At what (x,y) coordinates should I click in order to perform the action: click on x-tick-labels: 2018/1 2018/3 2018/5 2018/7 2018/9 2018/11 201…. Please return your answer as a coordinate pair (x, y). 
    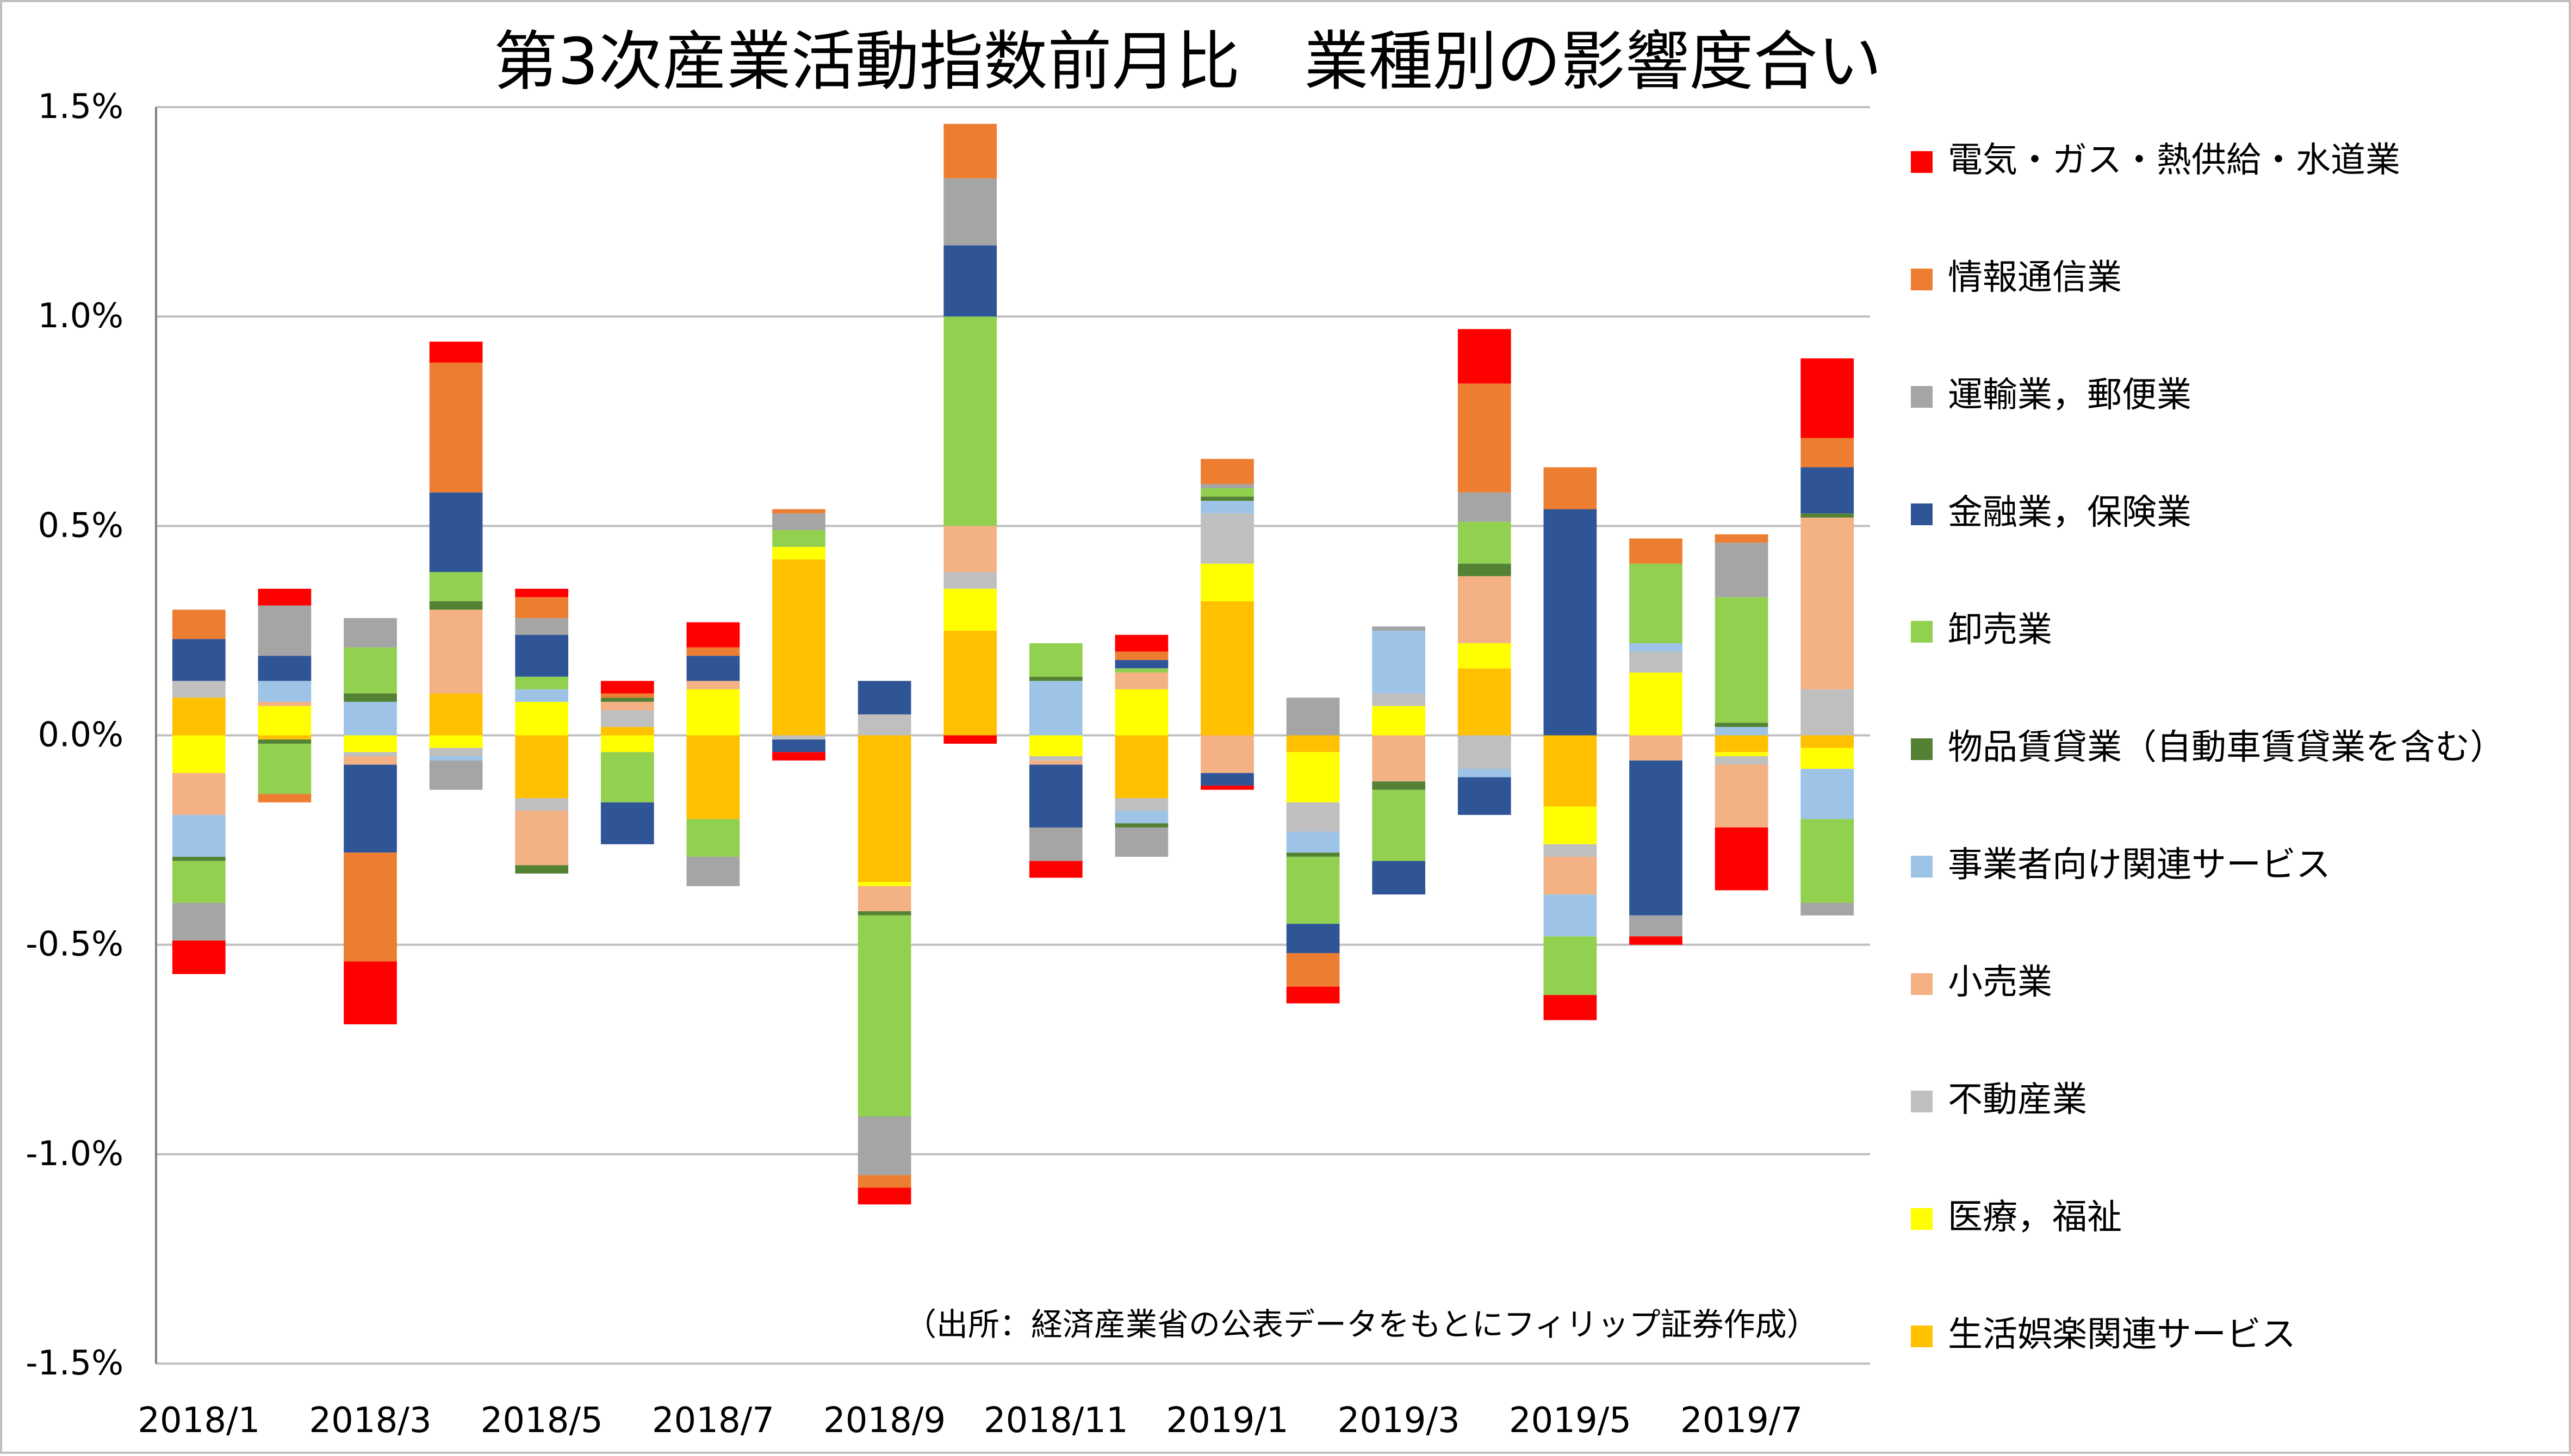
    Looking at the image, I should click on (970, 1421).